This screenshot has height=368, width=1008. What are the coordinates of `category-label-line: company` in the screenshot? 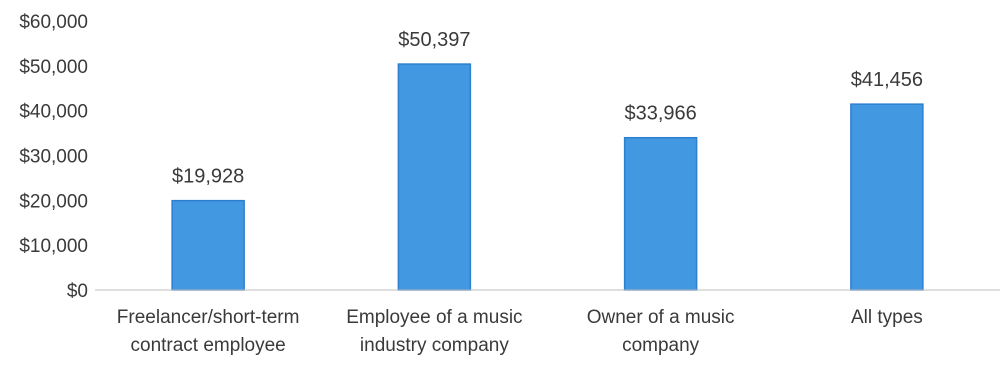 It's located at (661, 345).